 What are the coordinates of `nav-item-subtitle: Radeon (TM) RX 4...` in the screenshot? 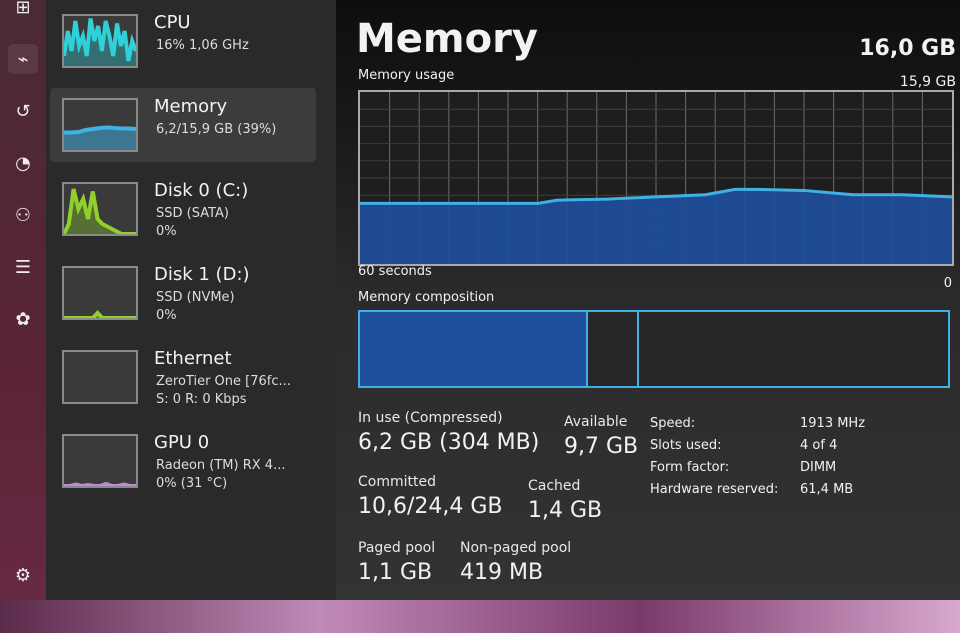 It's located at (221, 465).